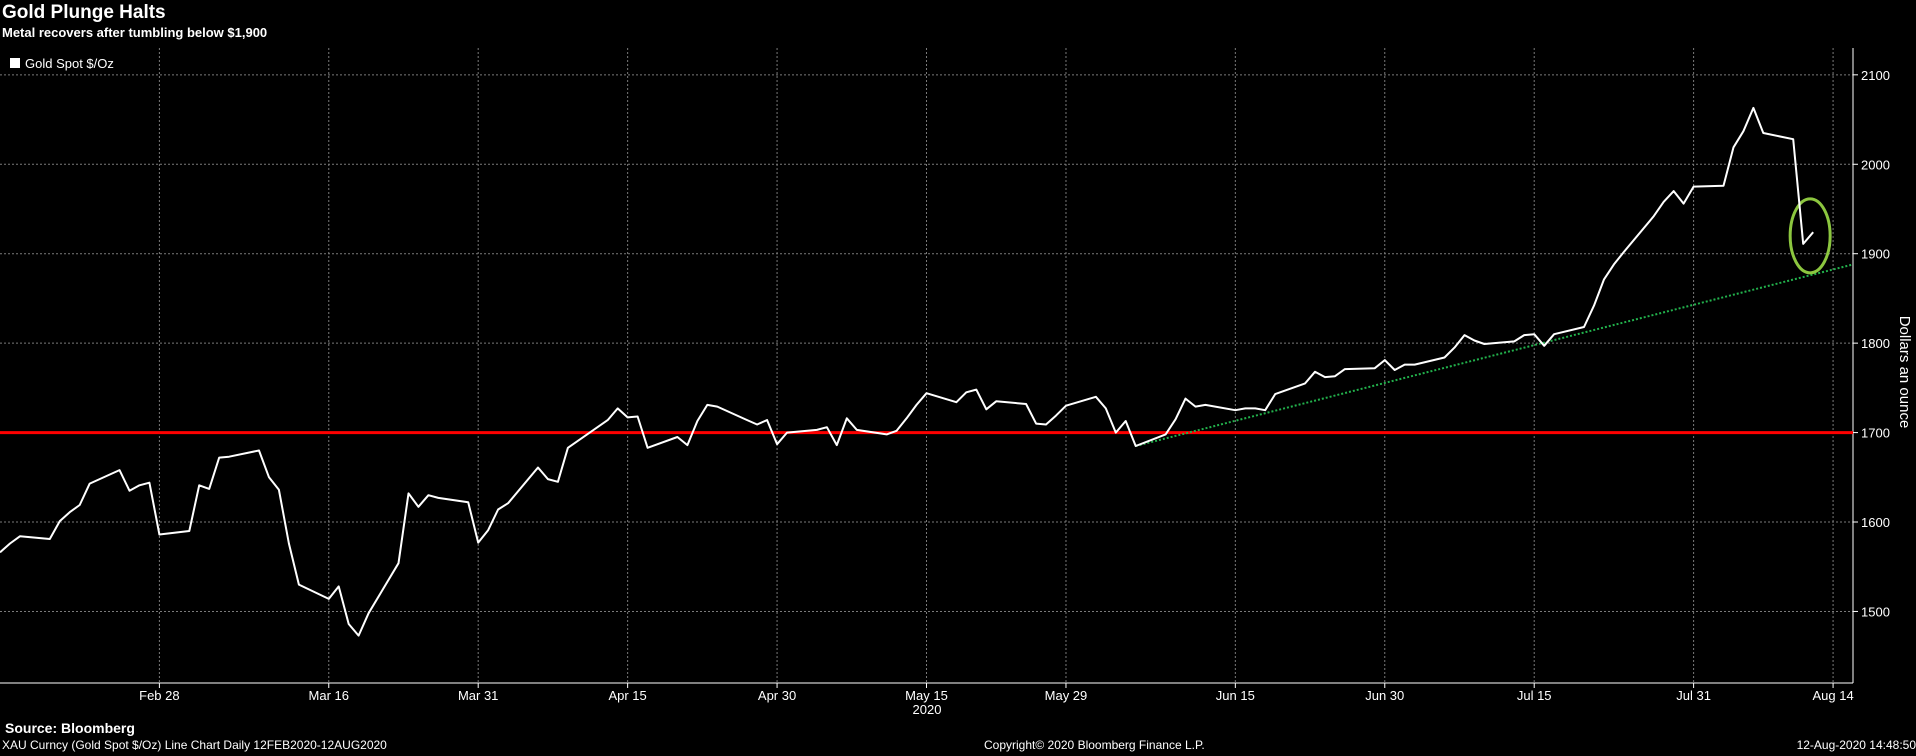 This screenshot has width=1916, height=756. What do you see at coordinates (70, 728) in the screenshot?
I see `source-label: Source: Bloomberg` at bounding box center [70, 728].